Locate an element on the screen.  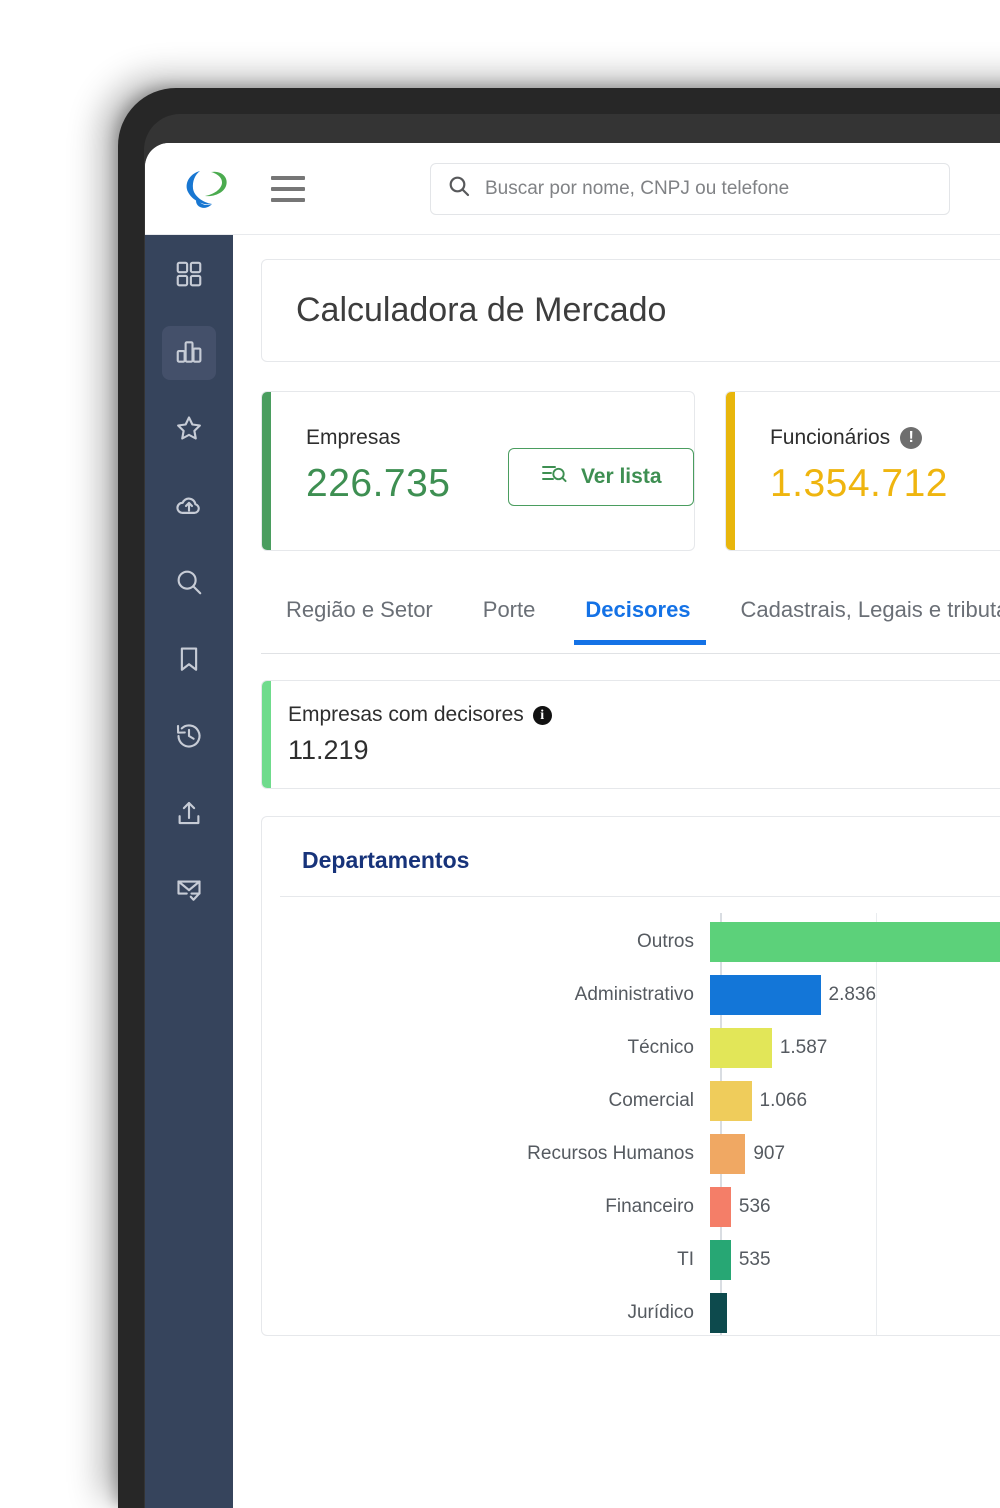
chart-category-label: Outros is located at coordinates (665, 941).